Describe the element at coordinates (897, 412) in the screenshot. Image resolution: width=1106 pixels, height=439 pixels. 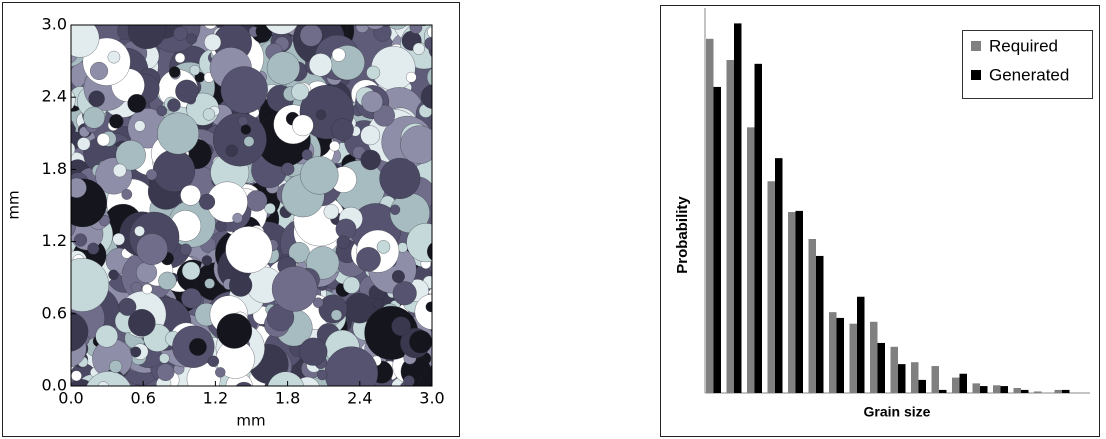
I see `x-axis-label: Grain size` at that location.